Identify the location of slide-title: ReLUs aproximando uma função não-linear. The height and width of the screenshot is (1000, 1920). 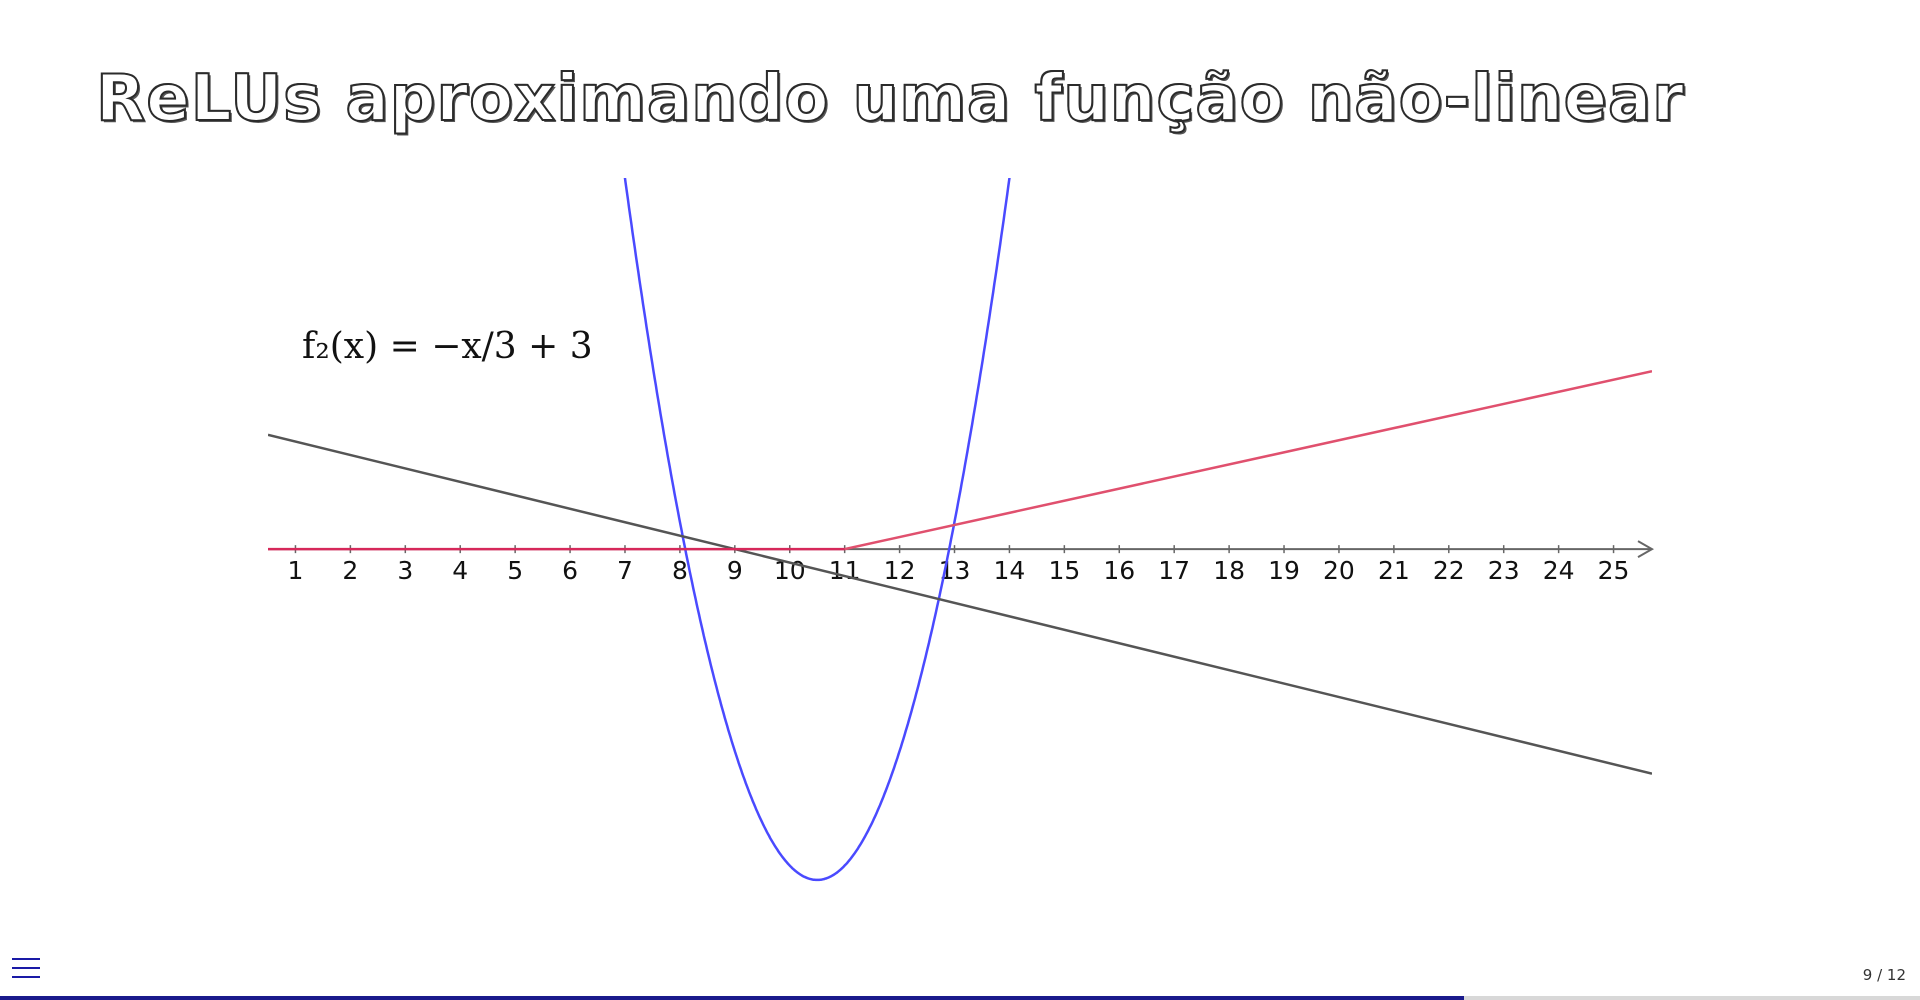
(890, 99).